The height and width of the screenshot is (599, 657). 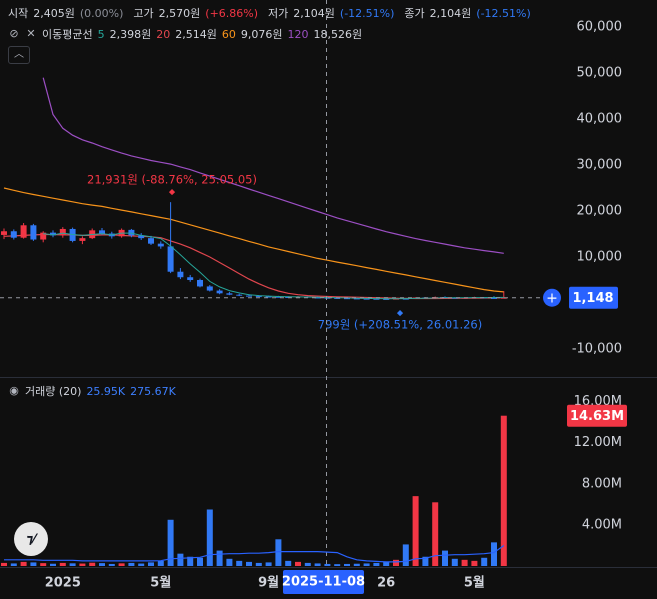 What do you see at coordinates (261, 34) in the screenshot?
I see `ma-value: 9,076원` at bounding box center [261, 34].